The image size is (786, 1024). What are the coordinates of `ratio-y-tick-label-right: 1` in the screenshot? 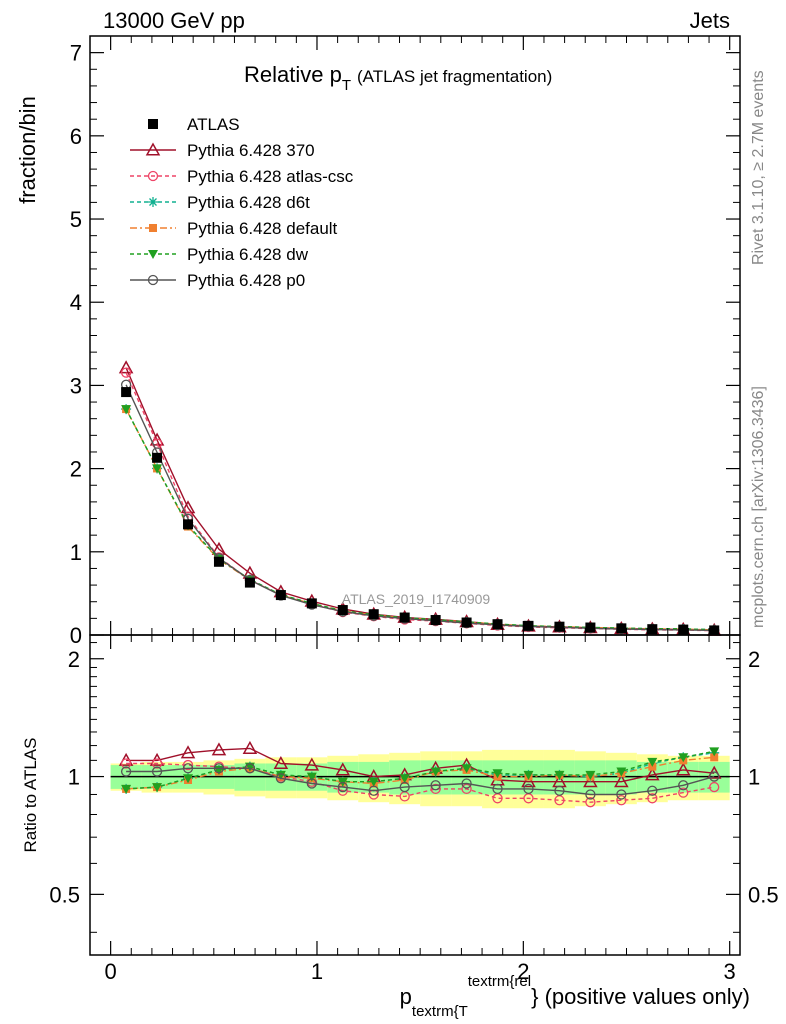 It's located at (754, 777).